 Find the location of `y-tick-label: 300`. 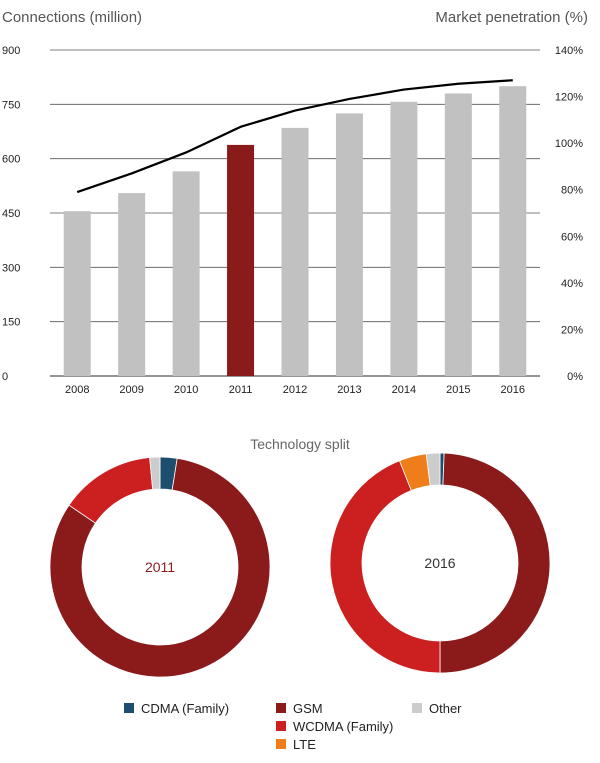

y-tick-label: 300 is located at coordinates (11, 268).